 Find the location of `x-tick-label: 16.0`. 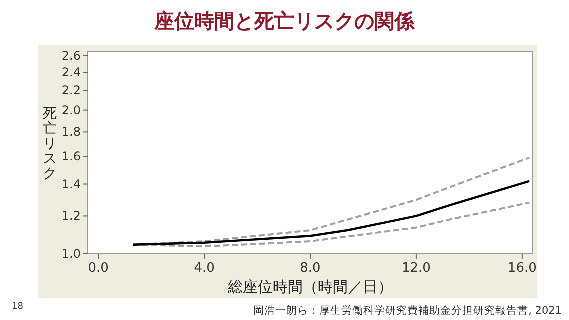

x-tick-label: 16.0 is located at coordinates (522, 268).